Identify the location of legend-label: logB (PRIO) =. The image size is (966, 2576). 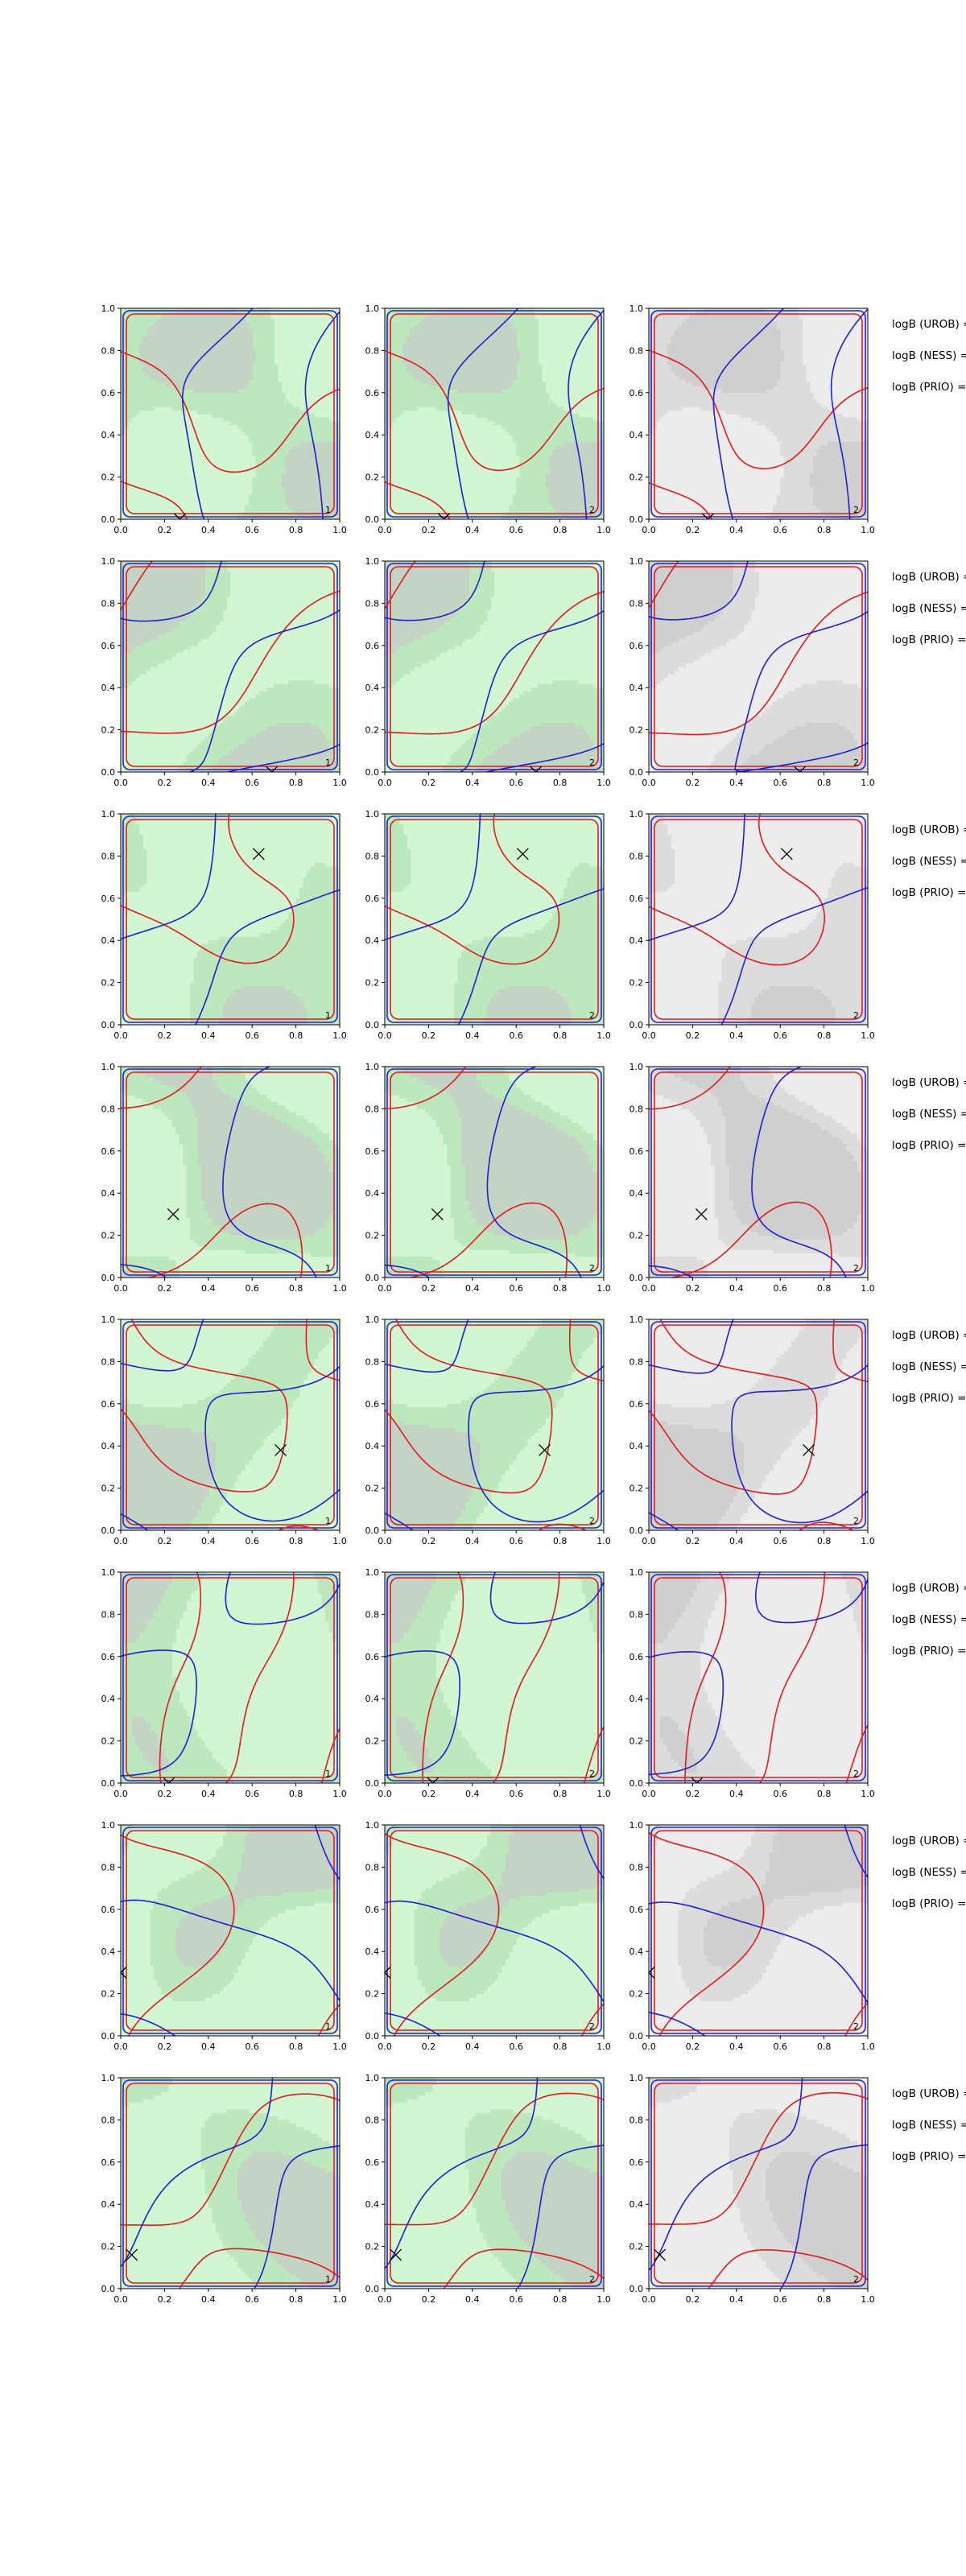
(929, 1903).